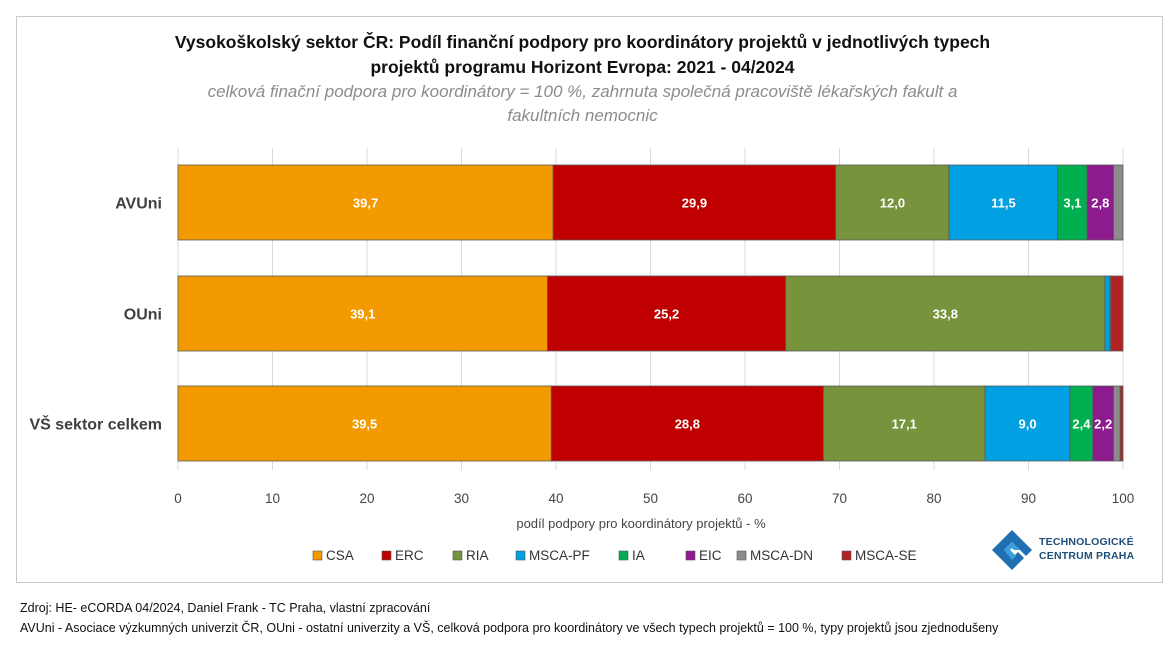 Image resolution: width=1169 pixels, height=652 pixels. What do you see at coordinates (1118, 202) in the screenshot?
I see `bar-avuni-msca-dn` at bounding box center [1118, 202].